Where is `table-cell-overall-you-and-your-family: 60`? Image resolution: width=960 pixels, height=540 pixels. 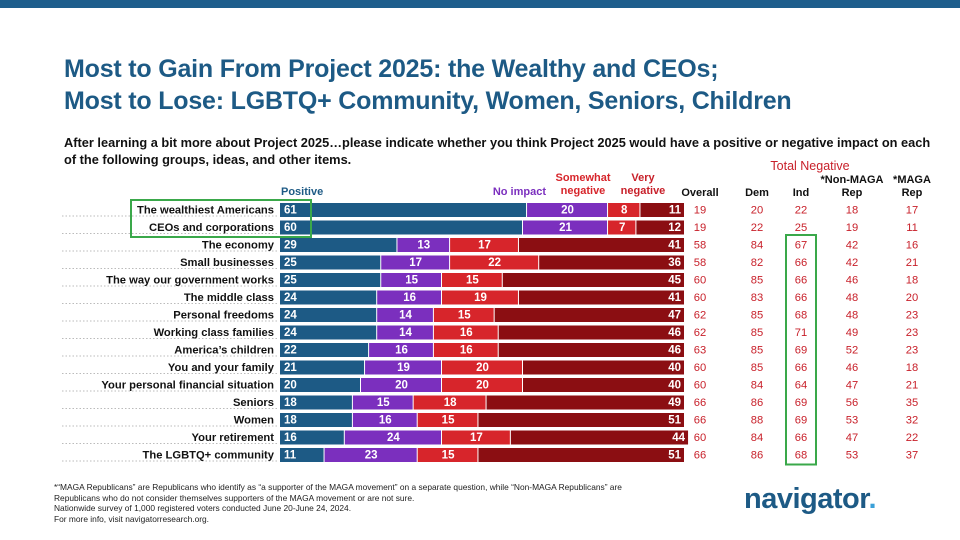 table-cell-overall-you-and-your-family: 60 is located at coordinates (700, 368).